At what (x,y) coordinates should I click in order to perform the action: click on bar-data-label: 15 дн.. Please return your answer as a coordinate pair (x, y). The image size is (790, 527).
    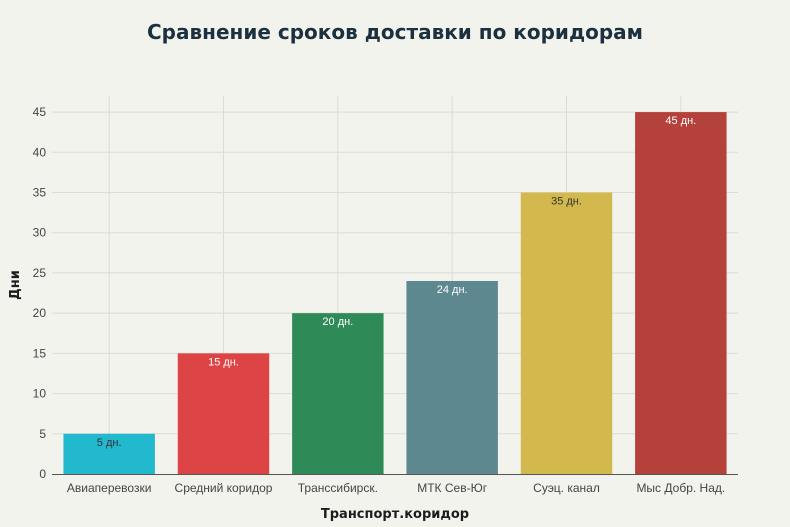
    Looking at the image, I should click on (223, 362).